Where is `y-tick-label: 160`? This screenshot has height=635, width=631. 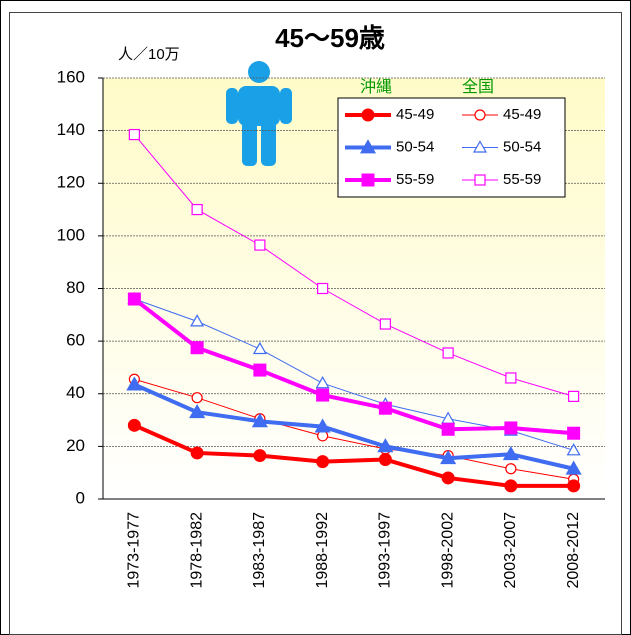 y-tick-label: 160 is located at coordinates (71, 76).